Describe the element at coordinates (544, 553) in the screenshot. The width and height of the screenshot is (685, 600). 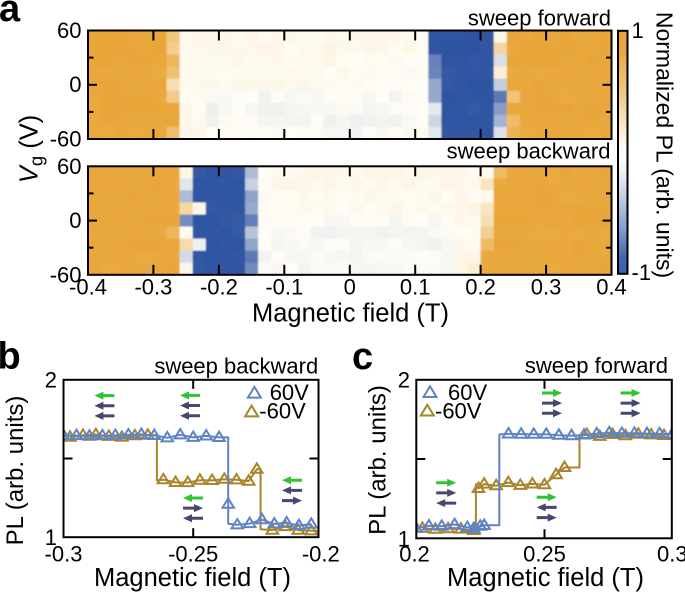
I see `svg-text: 0.25` at that location.